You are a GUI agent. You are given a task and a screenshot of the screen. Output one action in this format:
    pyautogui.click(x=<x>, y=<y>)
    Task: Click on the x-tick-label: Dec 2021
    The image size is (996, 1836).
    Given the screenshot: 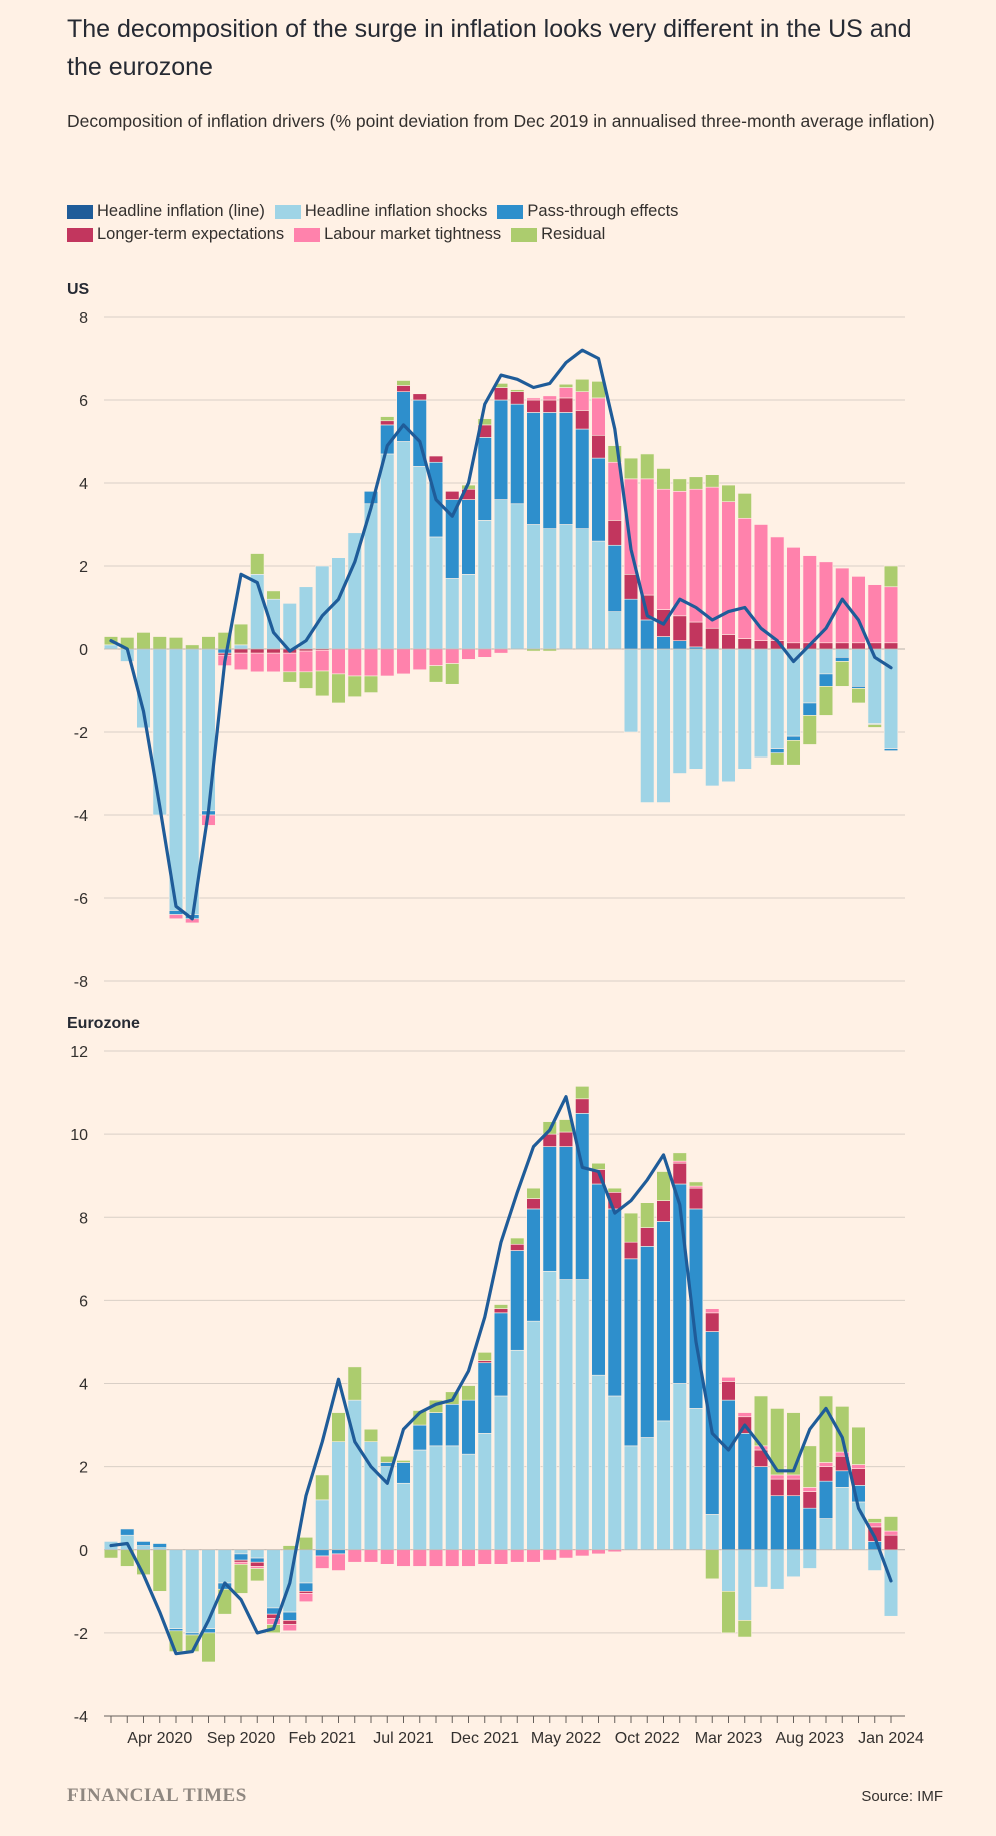 What is the action you would take?
    pyautogui.click(x=485, y=1738)
    